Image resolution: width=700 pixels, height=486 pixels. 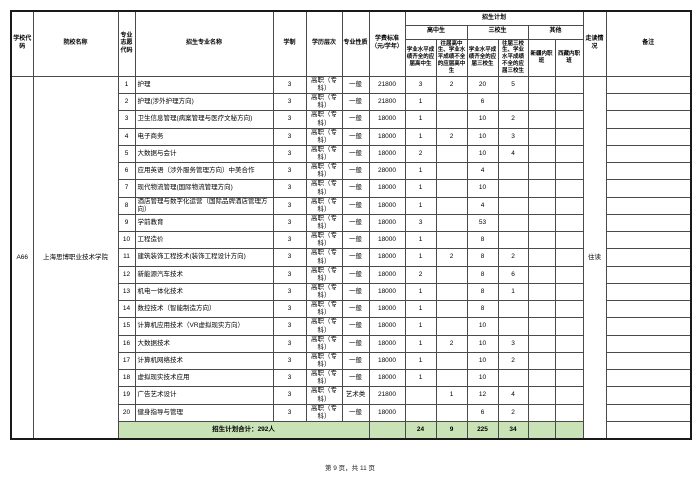 I want to click on major-name-cell: 护理(涉外护理方向), so click(x=204, y=102).